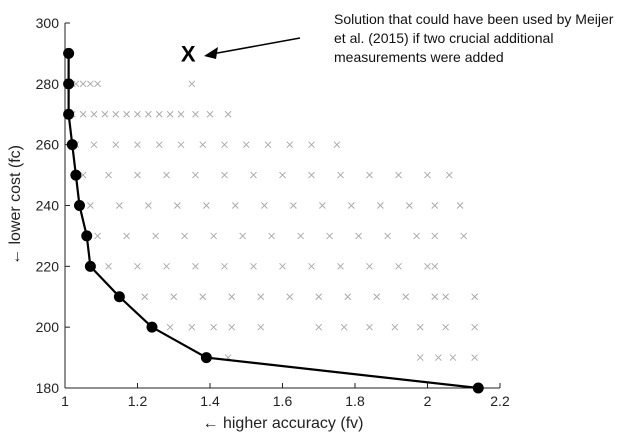 The width and height of the screenshot is (640, 438). I want to click on y-tick-label: 300, so click(48, 23).